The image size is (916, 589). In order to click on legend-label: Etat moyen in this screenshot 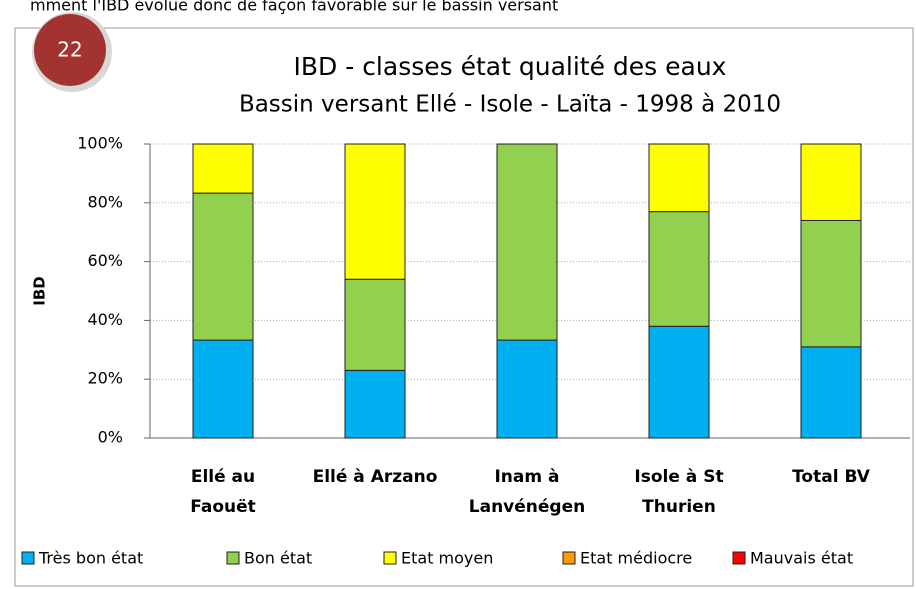, I will do `click(447, 558)`.